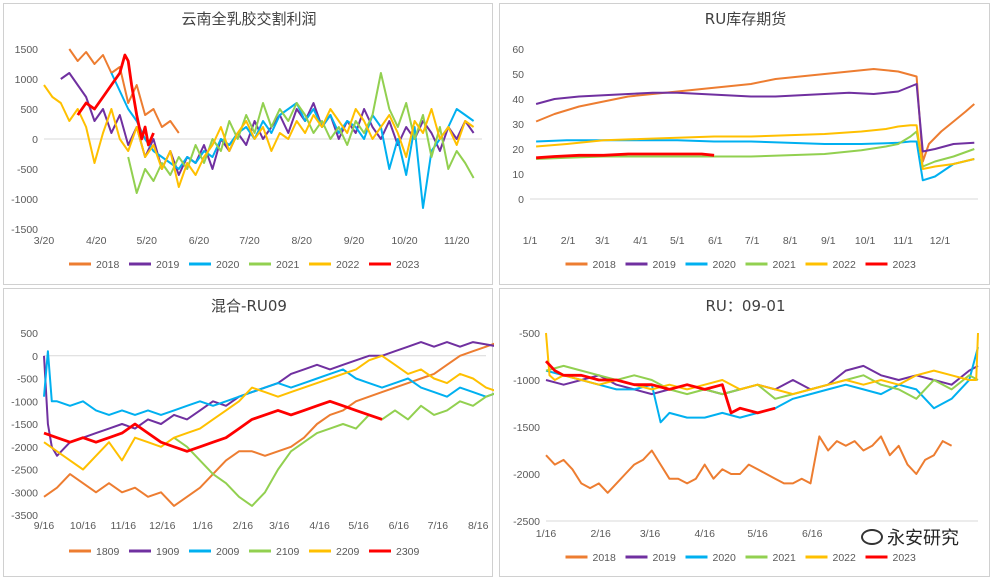  I want to click on legend-label: 2109, so click(288, 552).